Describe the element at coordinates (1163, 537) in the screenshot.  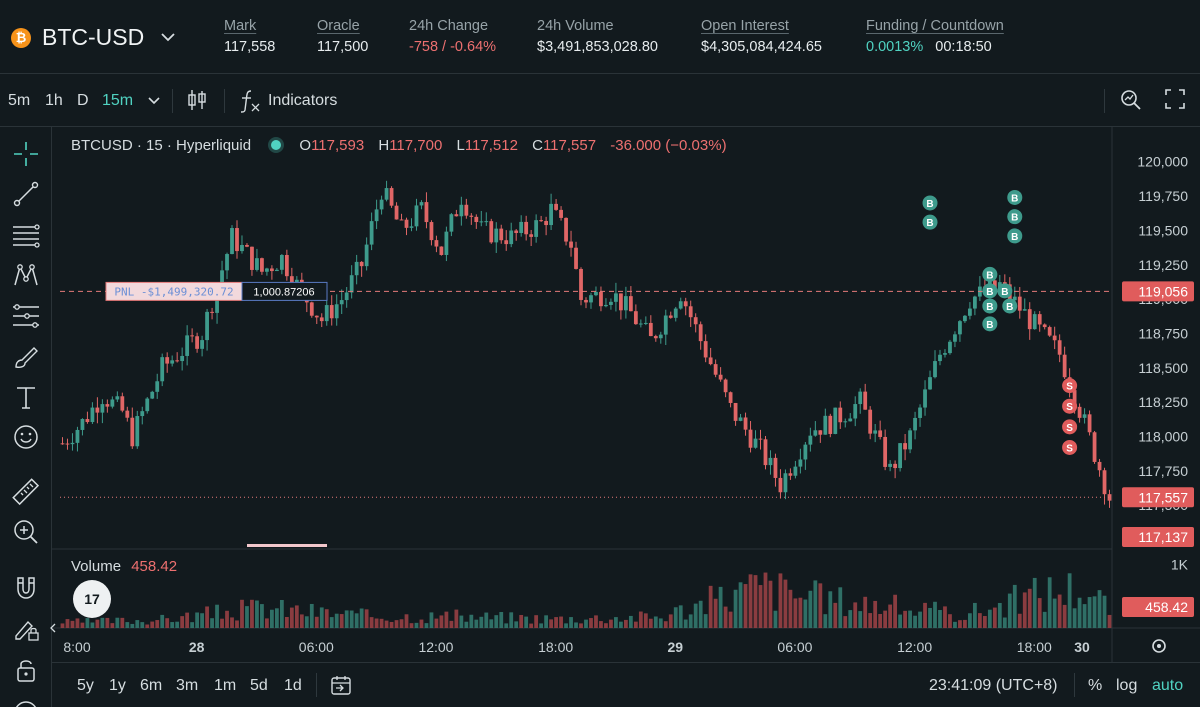
I see `price-marker-label: 117,137` at that location.